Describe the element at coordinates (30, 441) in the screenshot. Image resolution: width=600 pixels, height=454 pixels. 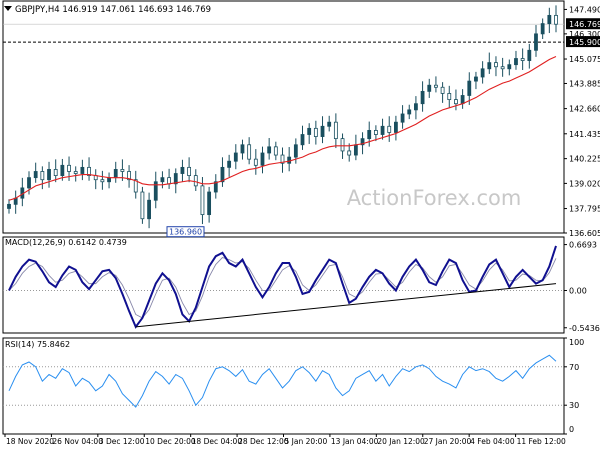
I see `x-tick-label: 18 Nov 2020` at that location.